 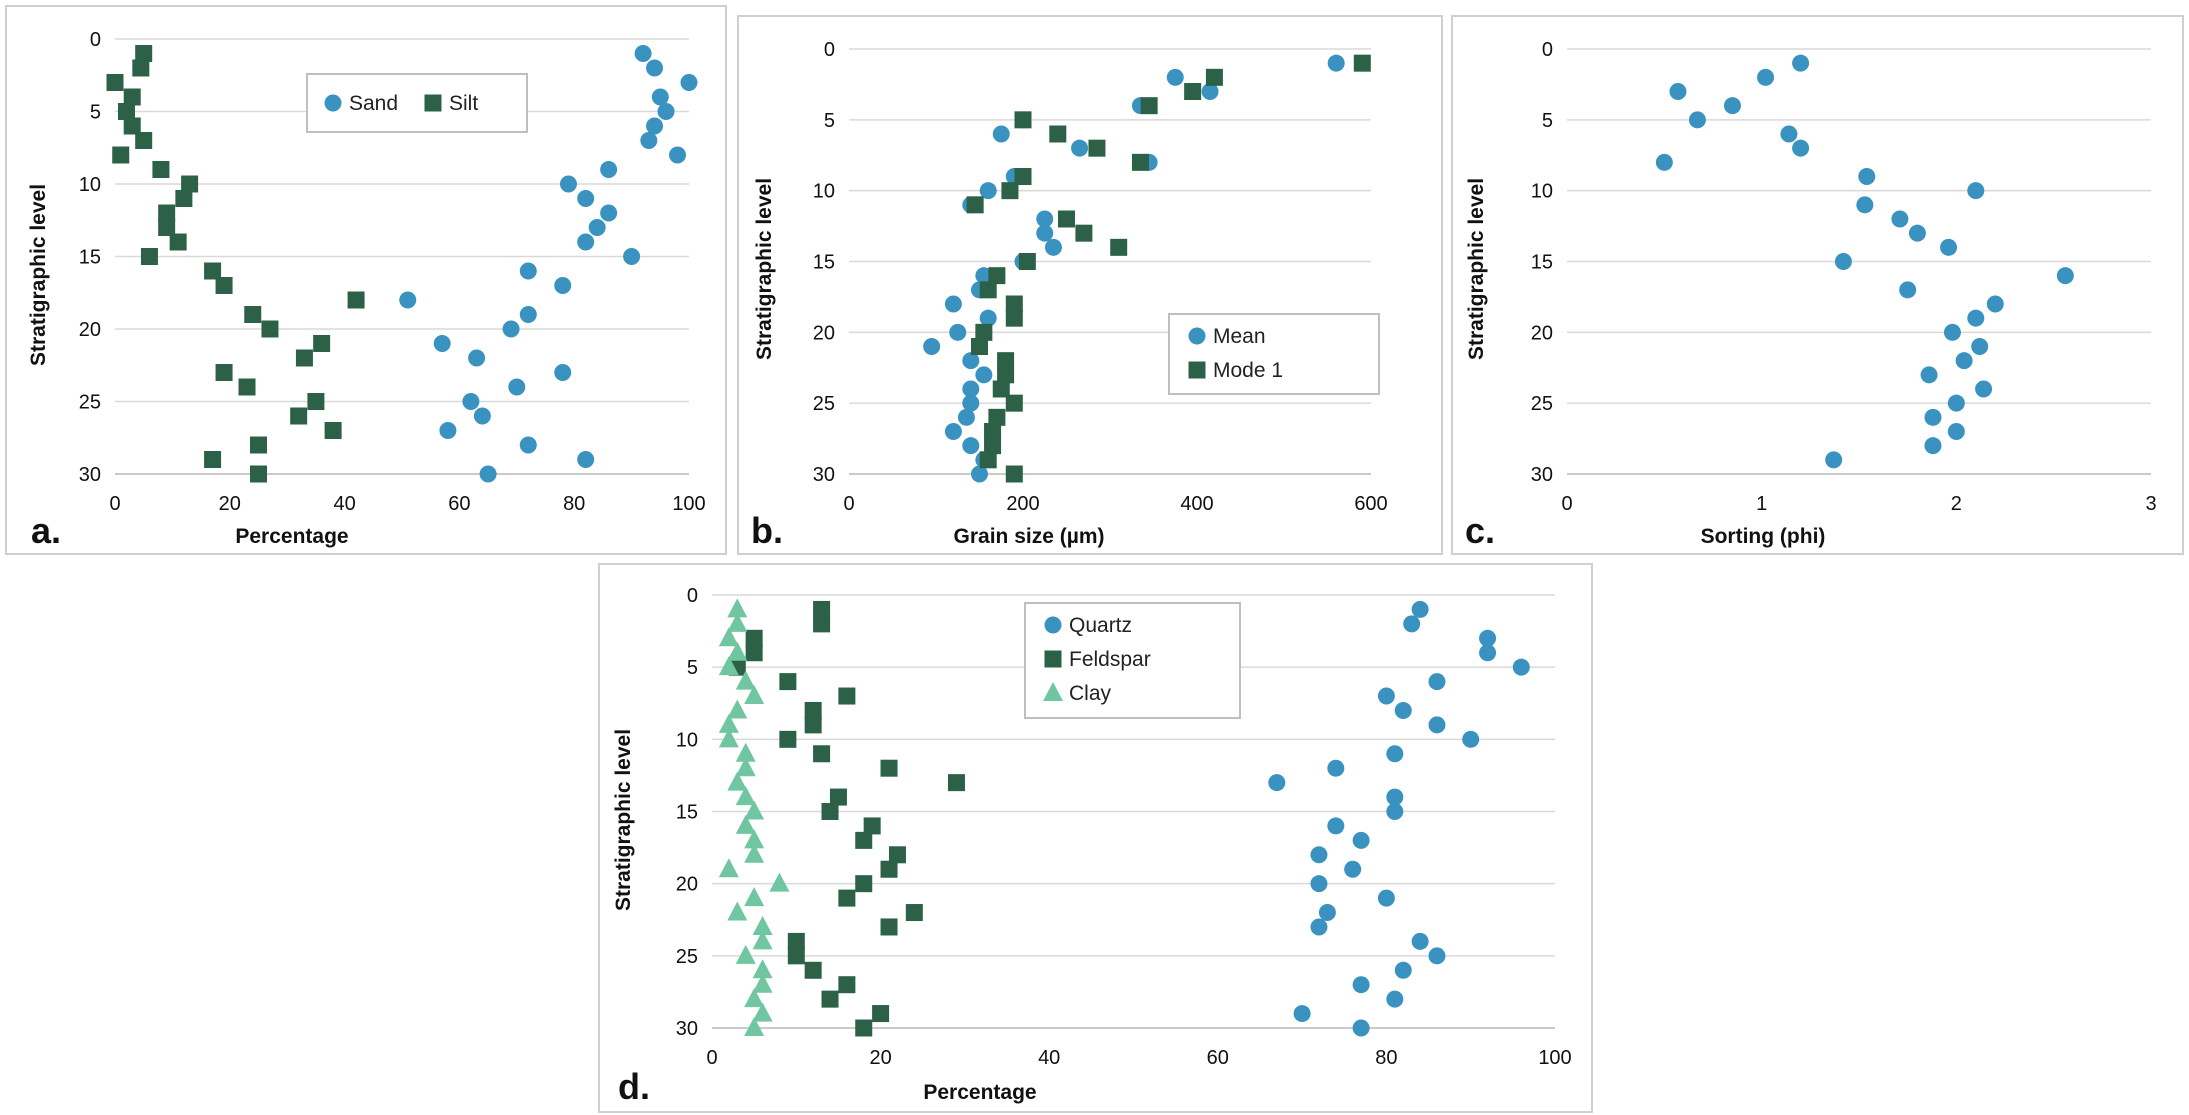 I want to click on x-axis-title: Percentage, so click(x=979, y=1092).